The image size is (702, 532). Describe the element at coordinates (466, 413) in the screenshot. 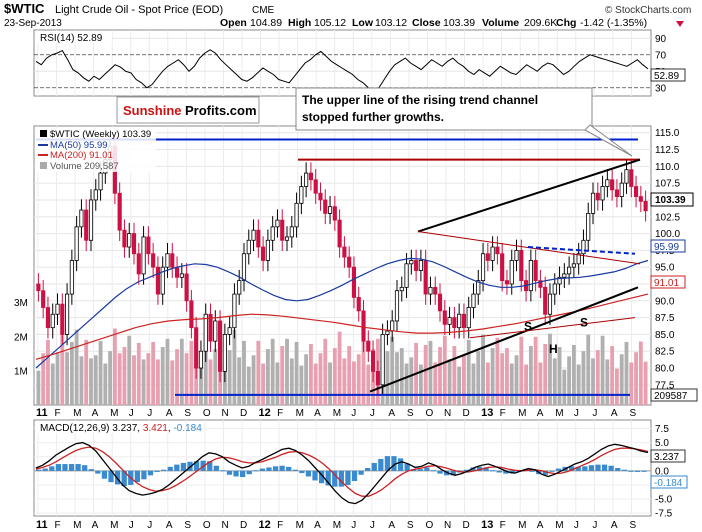

I see `price-x-tick-label: D` at that location.